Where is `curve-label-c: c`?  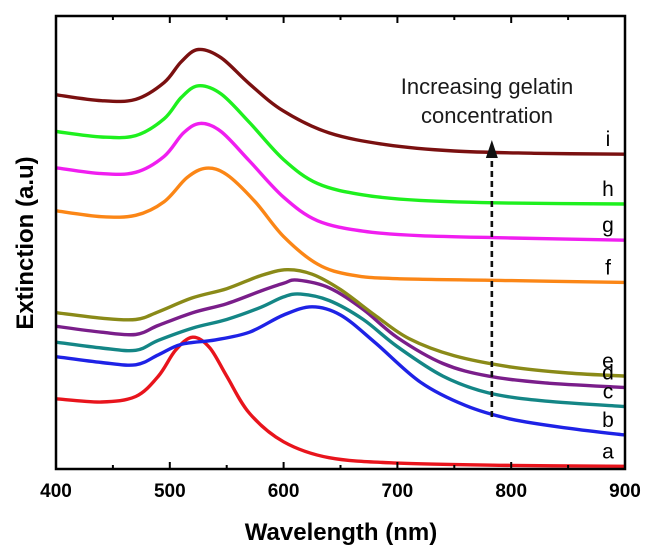
curve-label-c: c is located at coordinates (608, 392).